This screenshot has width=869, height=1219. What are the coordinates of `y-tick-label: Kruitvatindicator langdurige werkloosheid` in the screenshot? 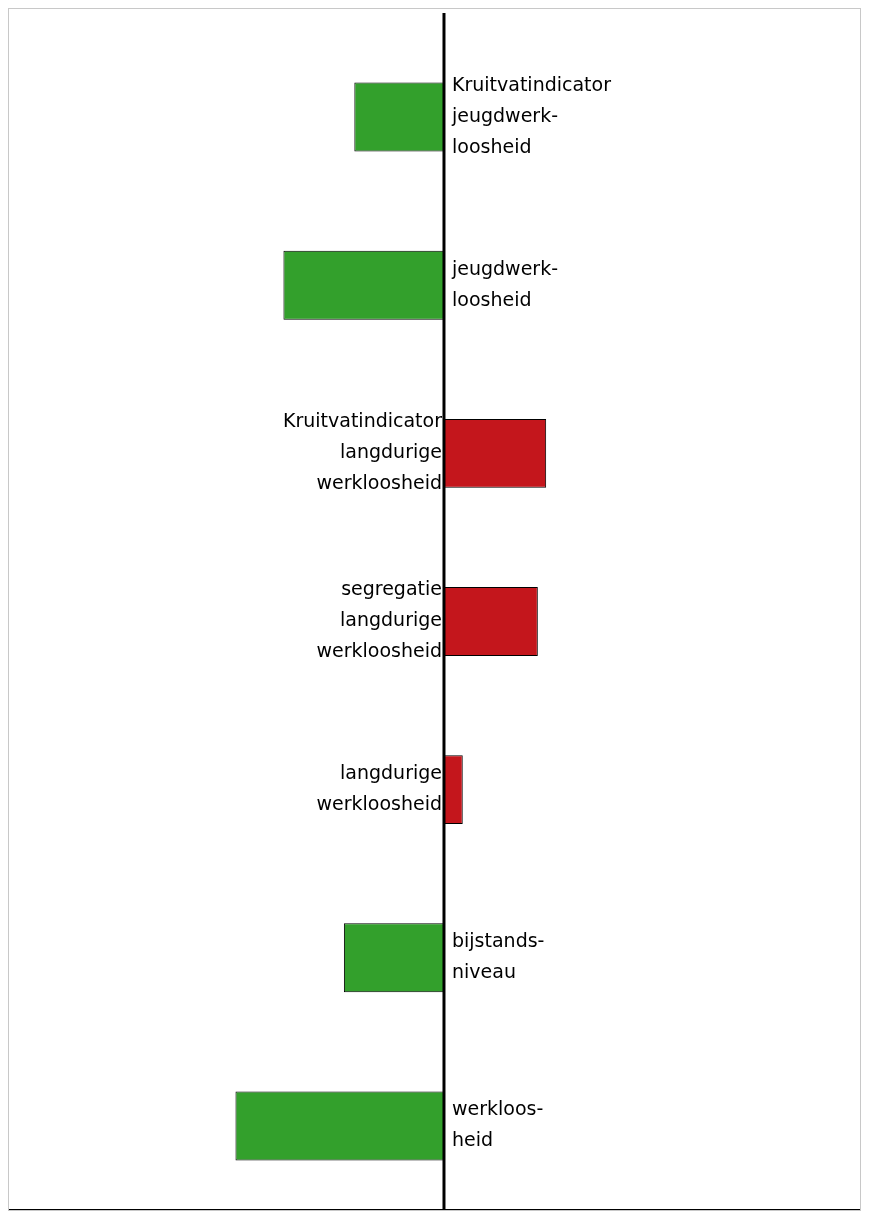 It's located at (362, 451).